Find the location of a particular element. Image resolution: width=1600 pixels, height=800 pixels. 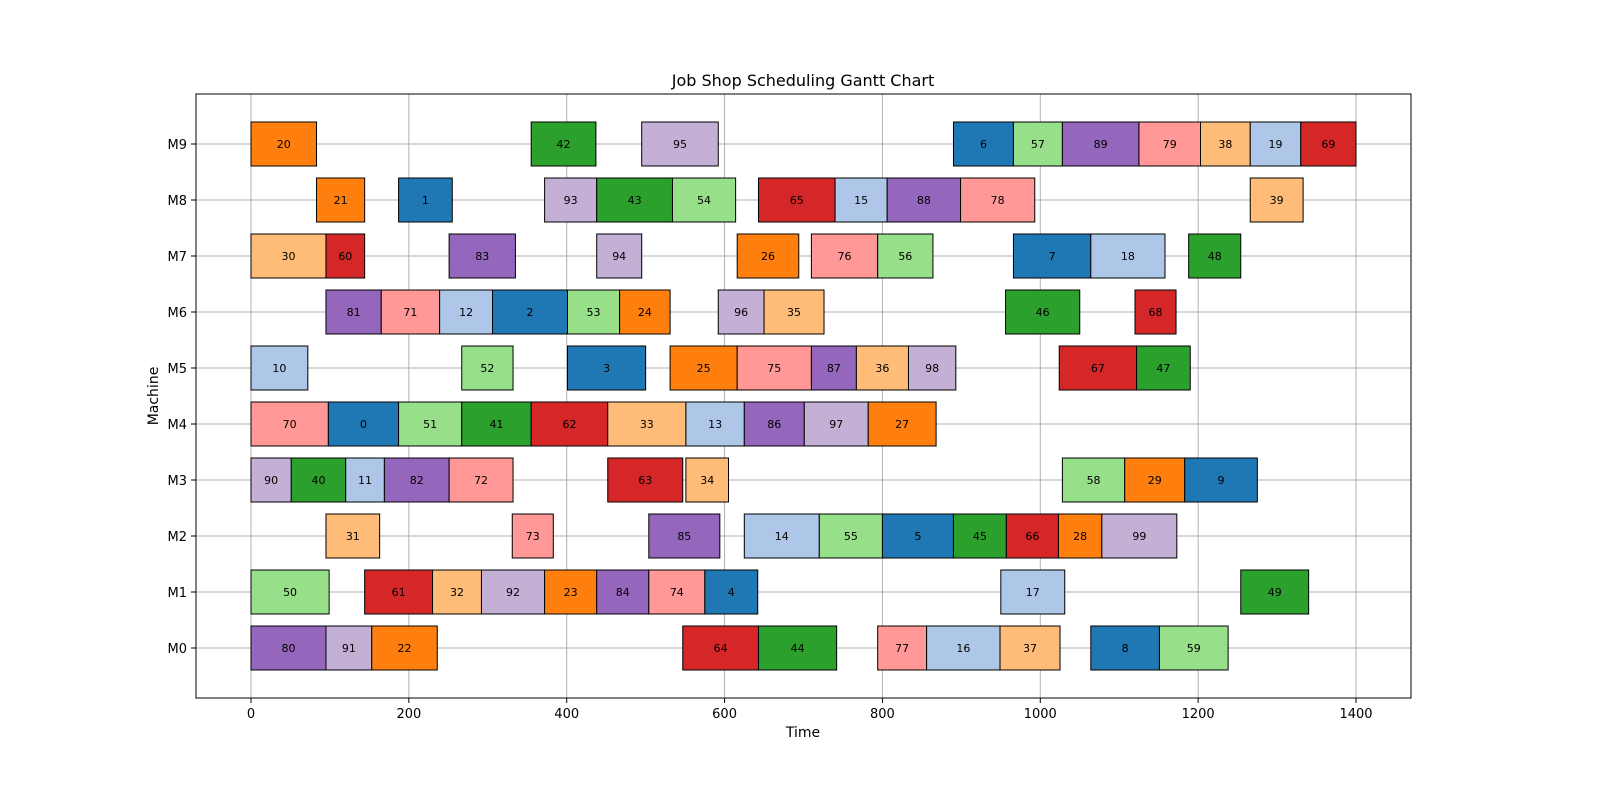

task-bar: 68 is located at coordinates (1155, 312).